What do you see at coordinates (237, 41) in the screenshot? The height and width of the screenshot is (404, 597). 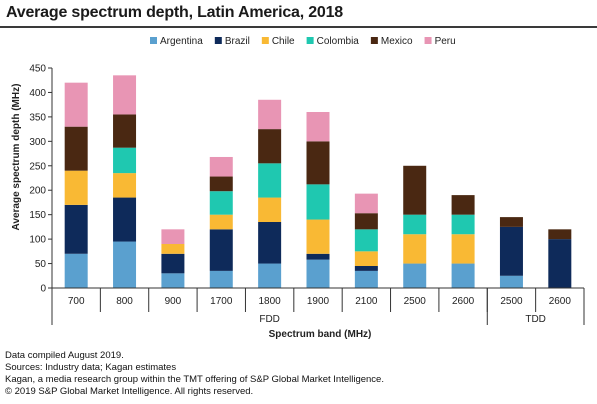 I see `legend-label: Brazil` at bounding box center [237, 41].